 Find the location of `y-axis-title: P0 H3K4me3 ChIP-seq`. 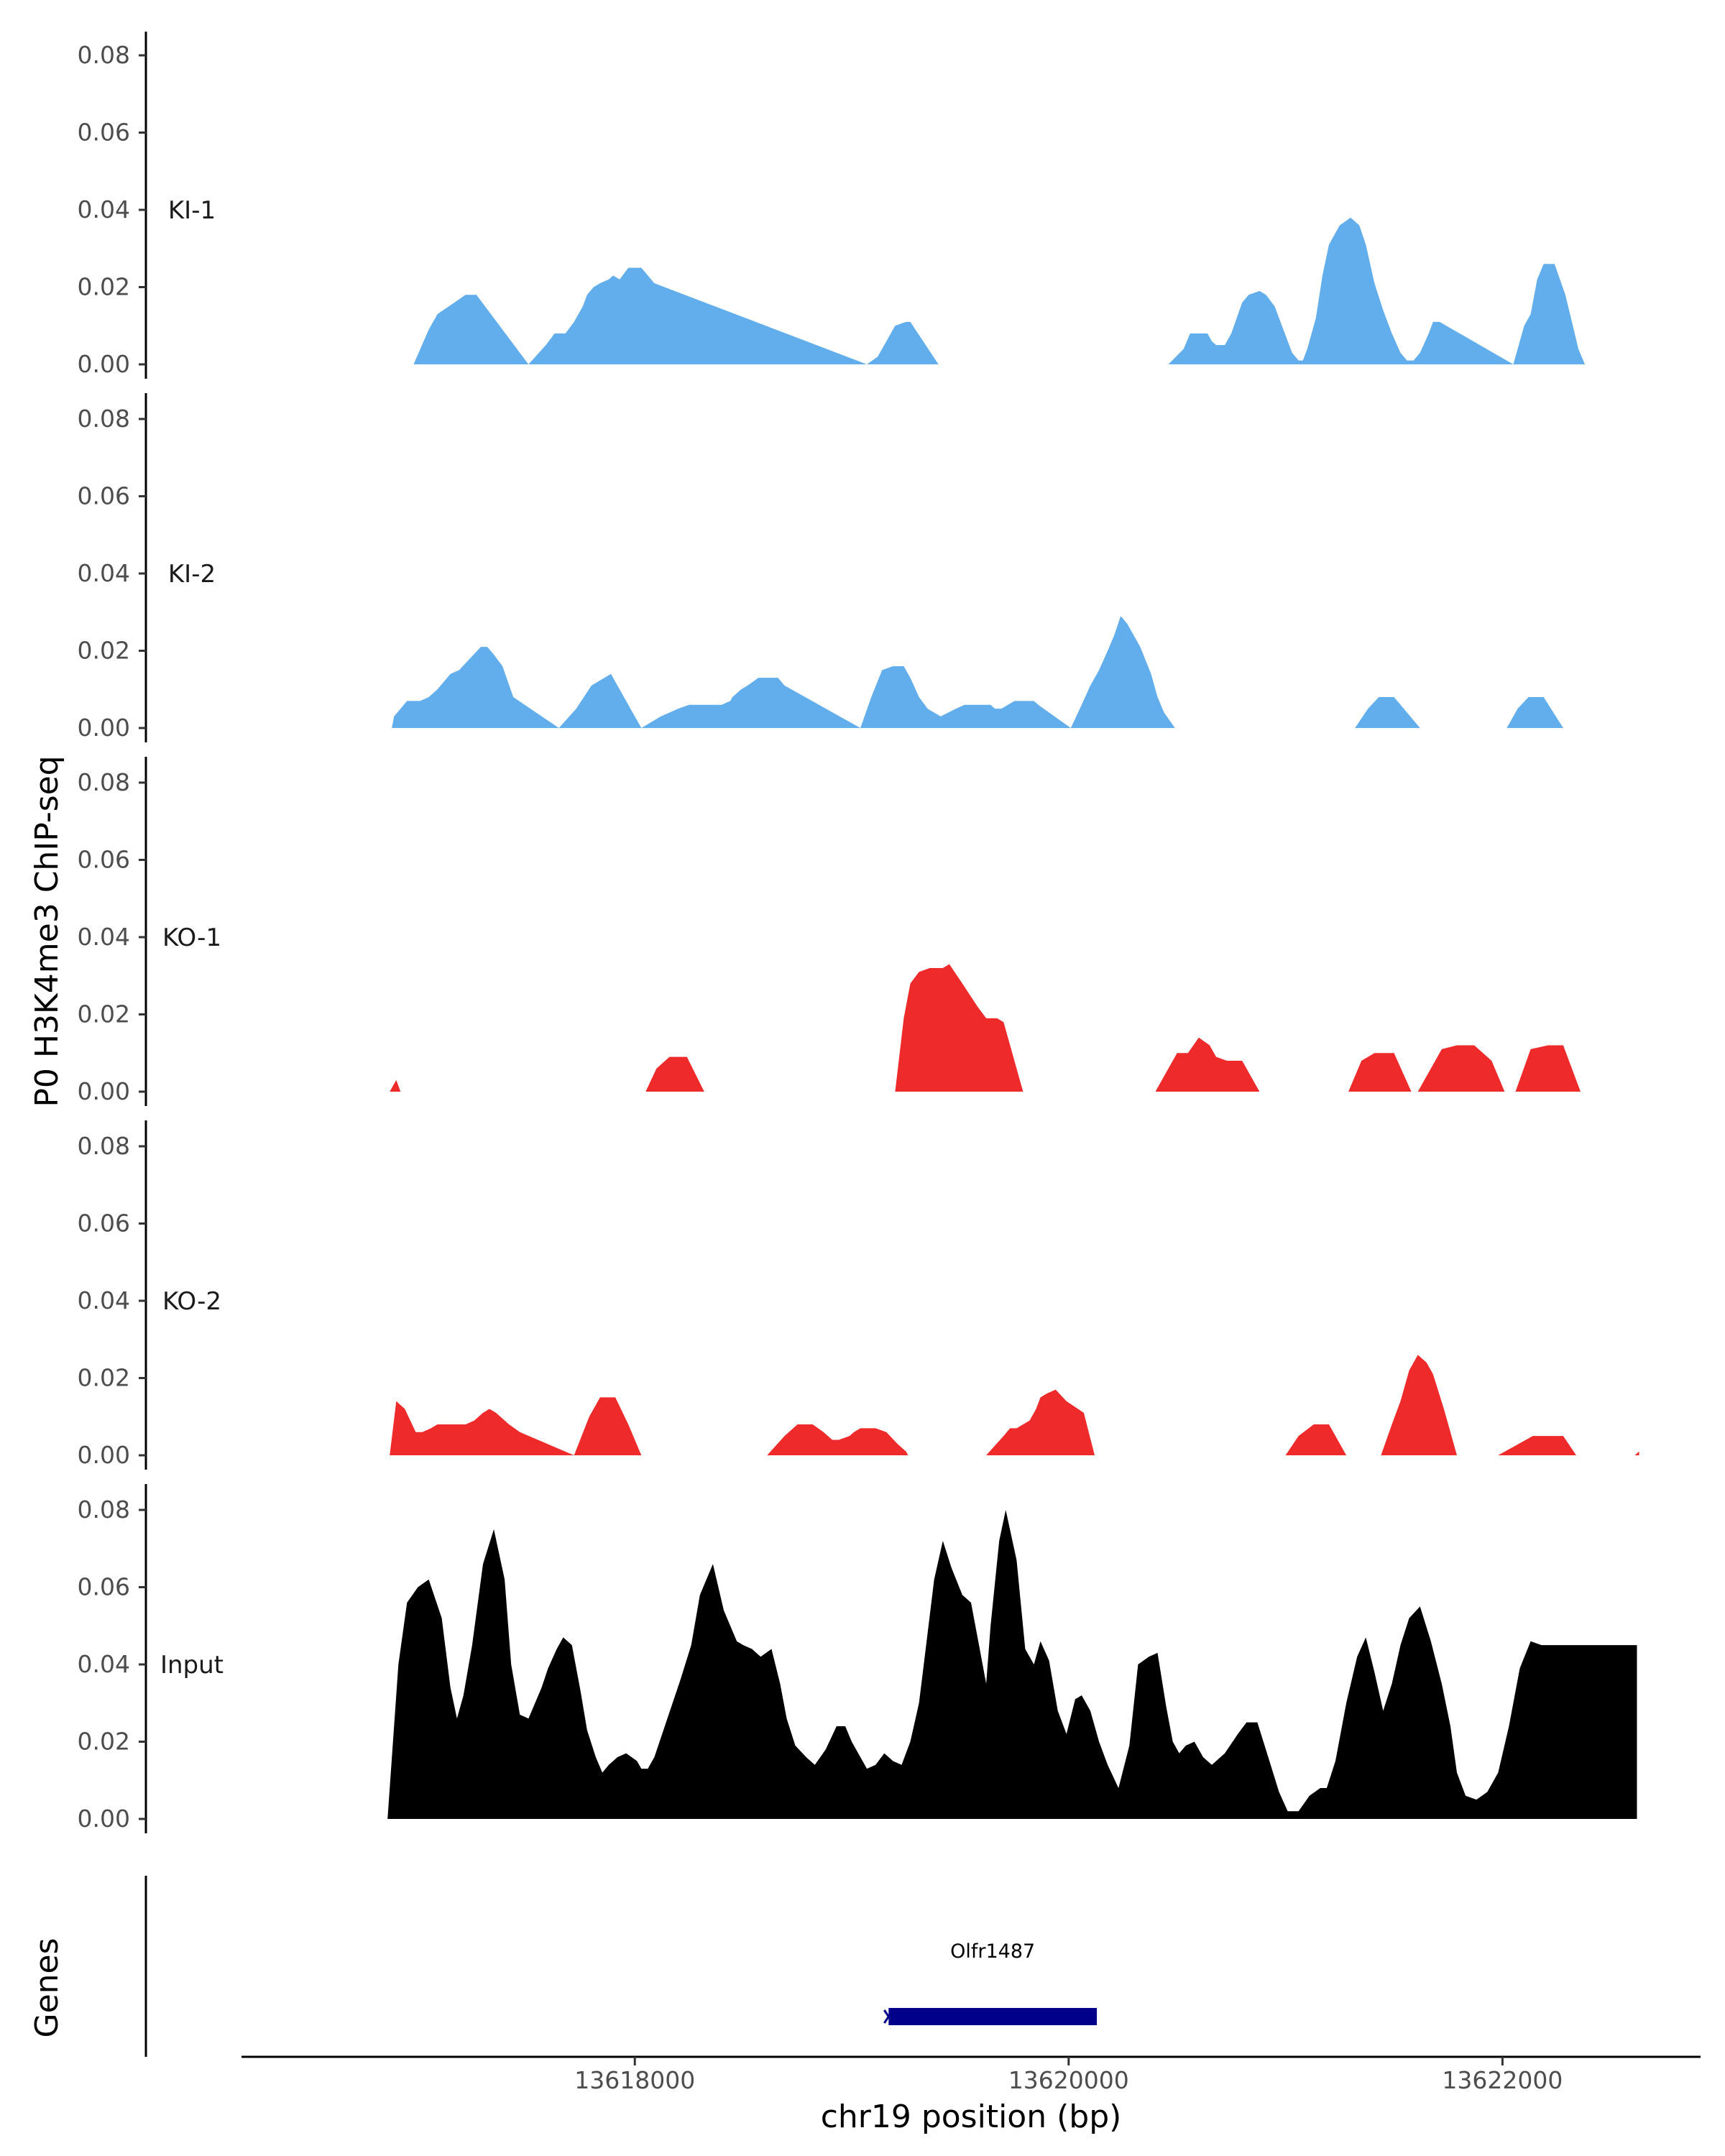

y-axis-title: P0 H3K4me3 ChIP-seq is located at coordinates (47, 931).